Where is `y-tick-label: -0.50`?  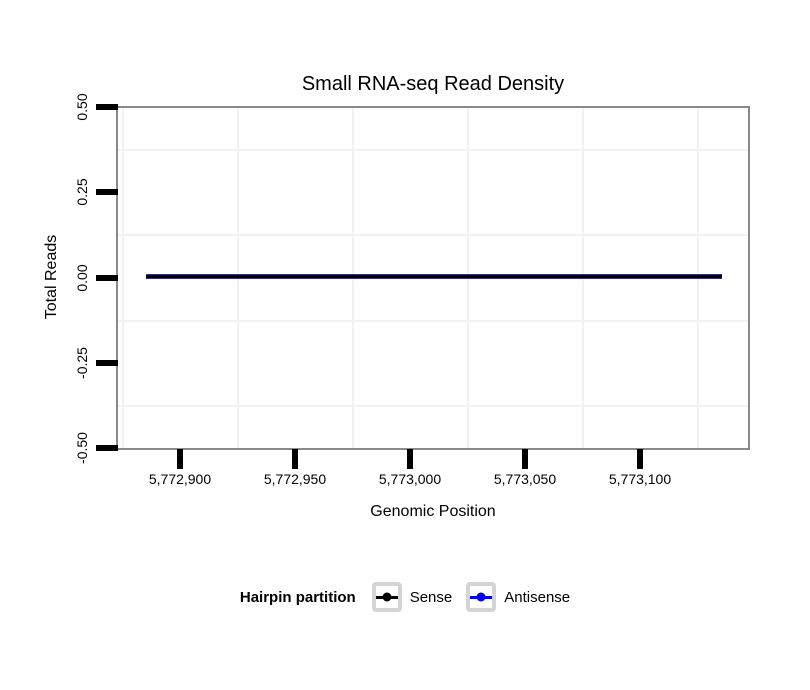 y-tick-label: -0.50 is located at coordinates (82, 448).